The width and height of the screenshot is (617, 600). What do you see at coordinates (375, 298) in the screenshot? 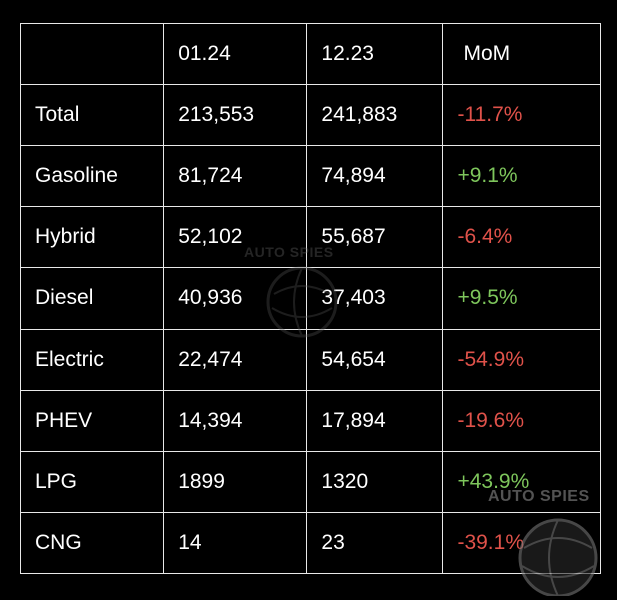
I see `dec23-value-cell: 37,403` at bounding box center [375, 298].